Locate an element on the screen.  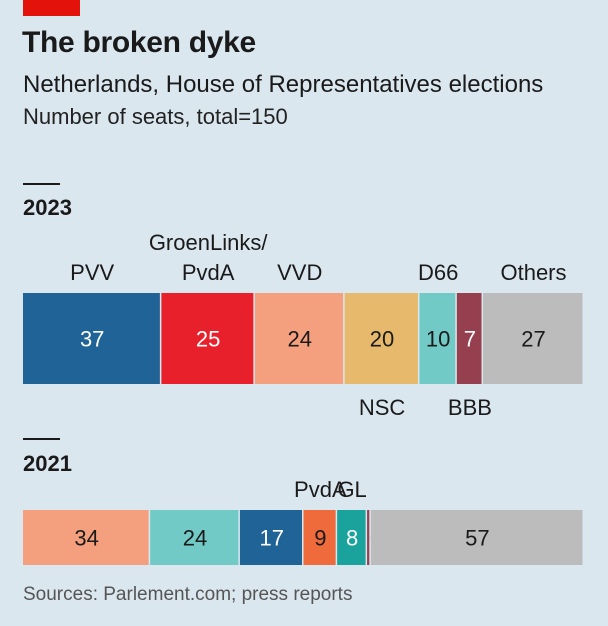
bar-segment-2021-gl is located at coordinates (351, 537).